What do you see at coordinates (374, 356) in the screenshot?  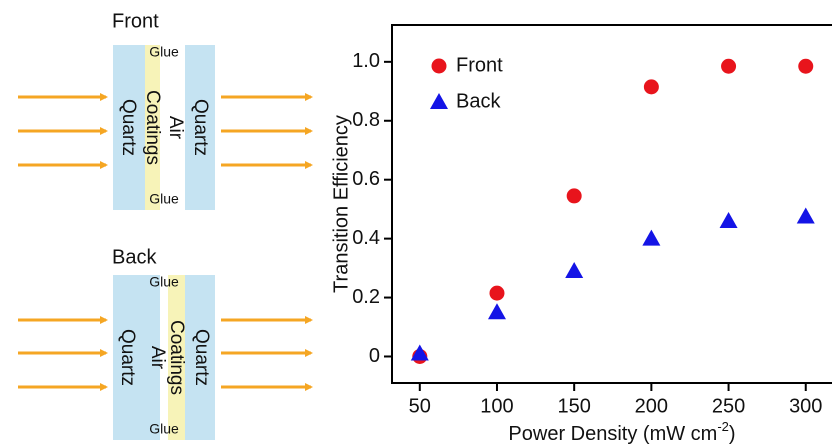 I see `y-tick-label: 0` at bounding box center [374, 356].